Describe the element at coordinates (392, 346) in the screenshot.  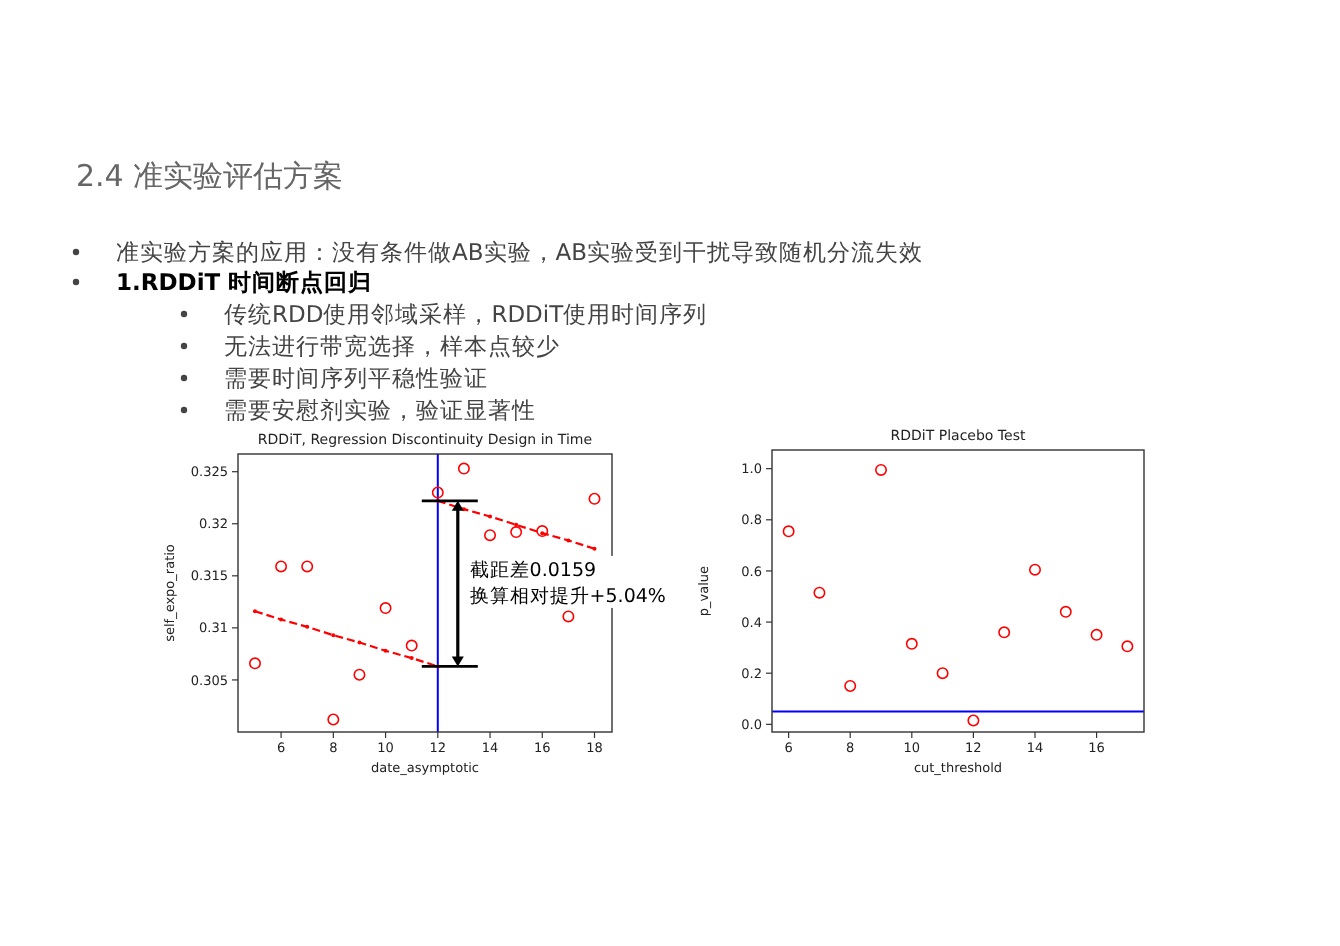
I see `text: 无法进行带宽选择，样本点较少` at that location.